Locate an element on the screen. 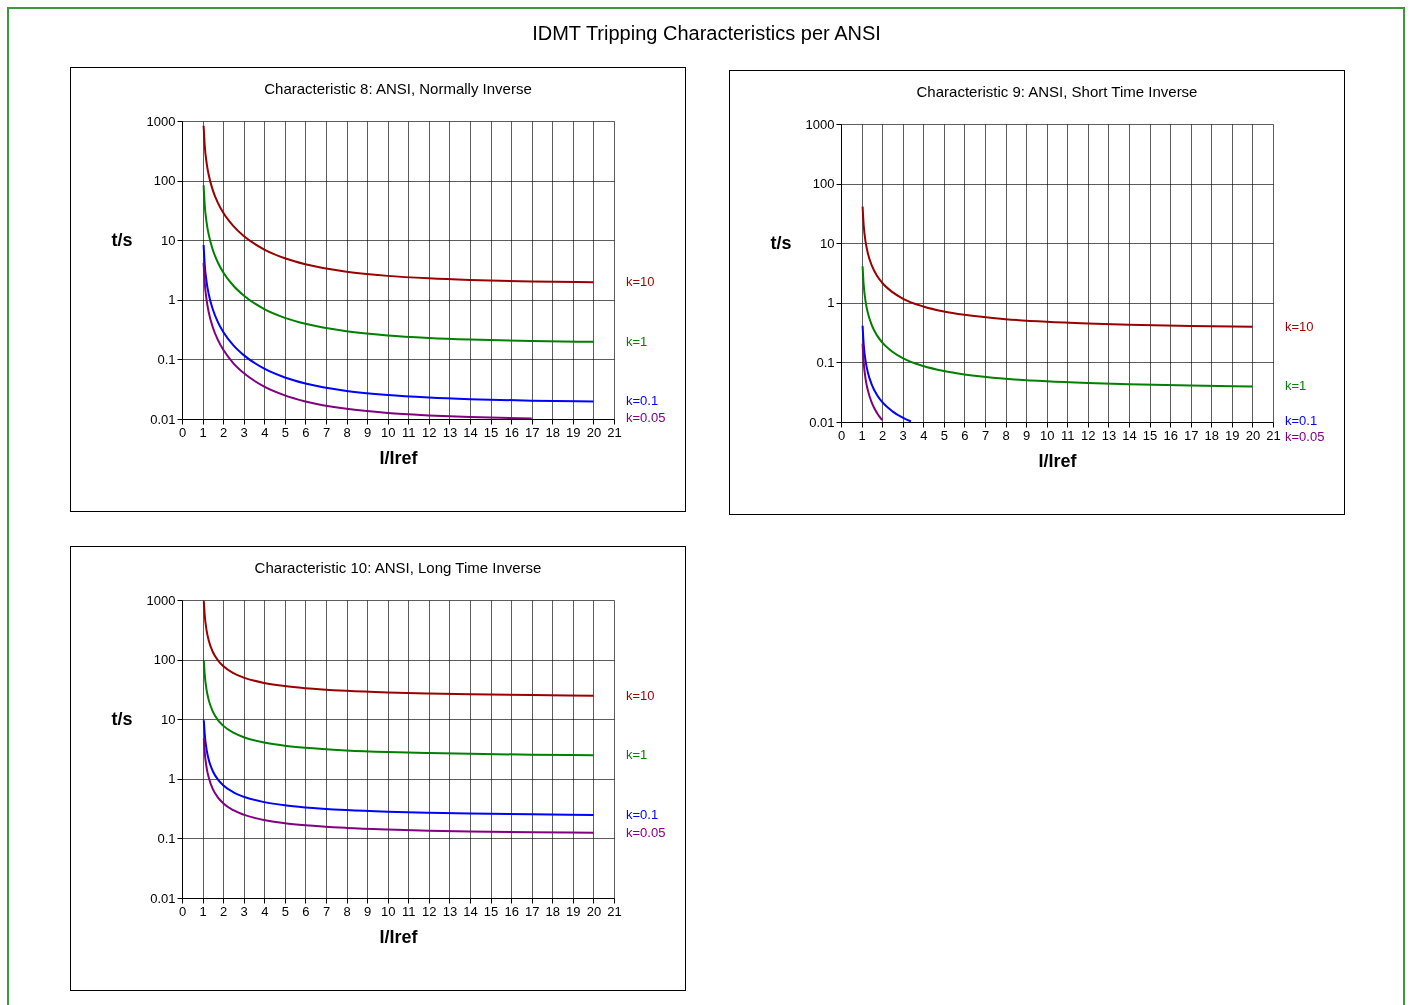  chart-title: Characteristic 9: ANSI, Short Time Inverse is located at coordinates (1057, 91).